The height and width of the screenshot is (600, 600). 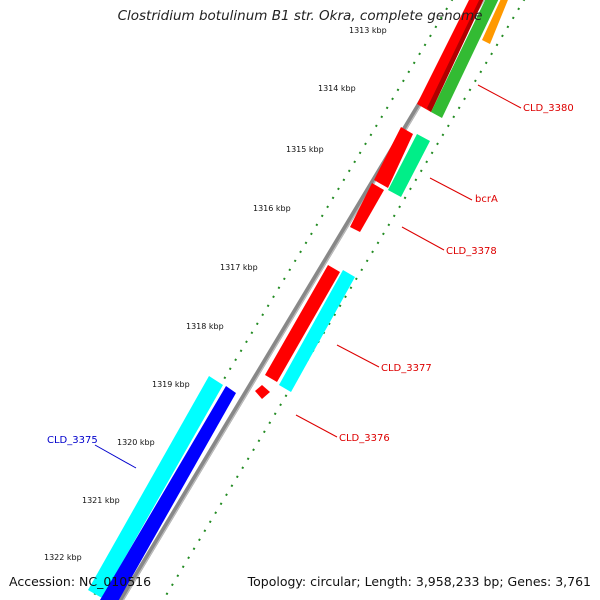 I want to click on tick-label-1317: 1317 kbp, so click(x=239, y=267).